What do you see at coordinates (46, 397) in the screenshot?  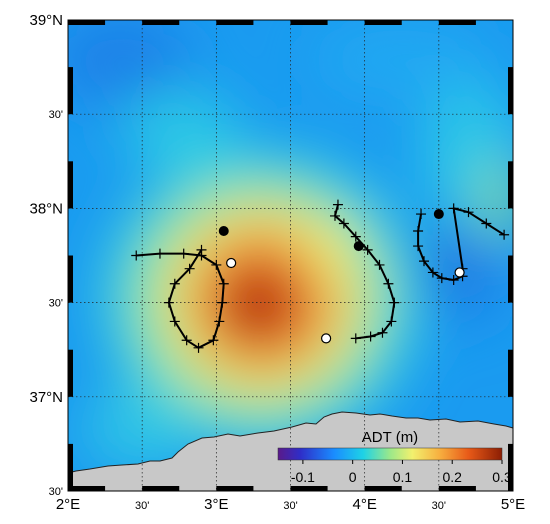 I see `lat-tick-label-4: 37°N` at bounding box center [46, 397].